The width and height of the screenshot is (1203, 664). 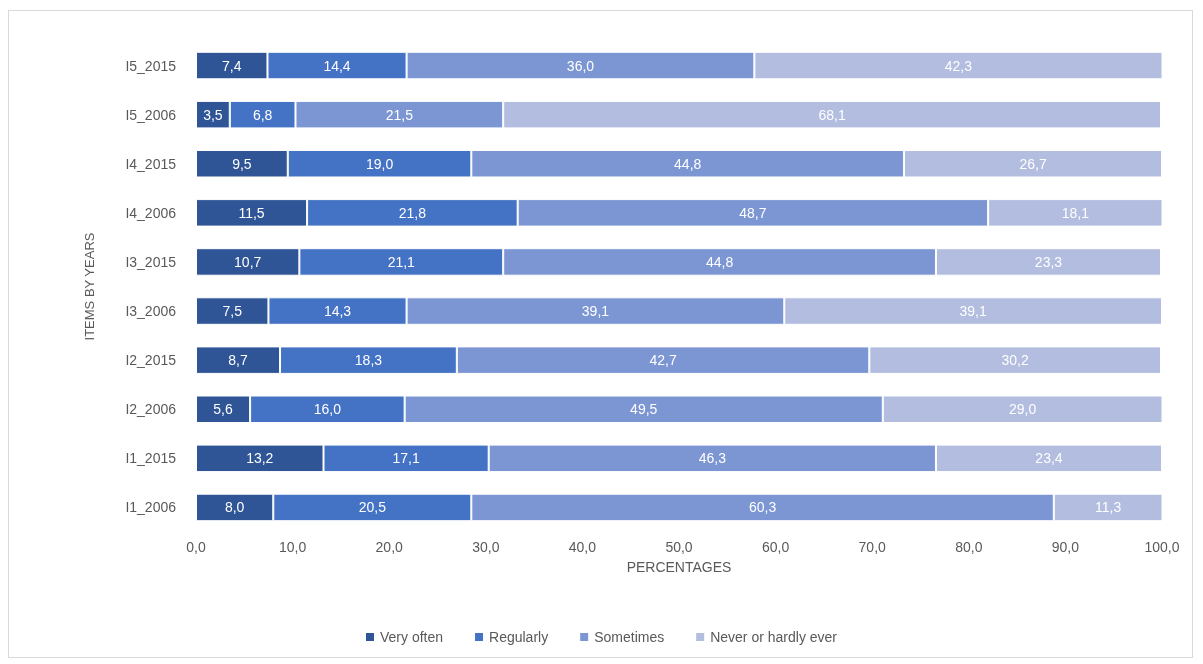 What do you see at coordinates (832, 114) in the screenshot?
I see `data-label: 68,1` at bounding box center [832, 114].